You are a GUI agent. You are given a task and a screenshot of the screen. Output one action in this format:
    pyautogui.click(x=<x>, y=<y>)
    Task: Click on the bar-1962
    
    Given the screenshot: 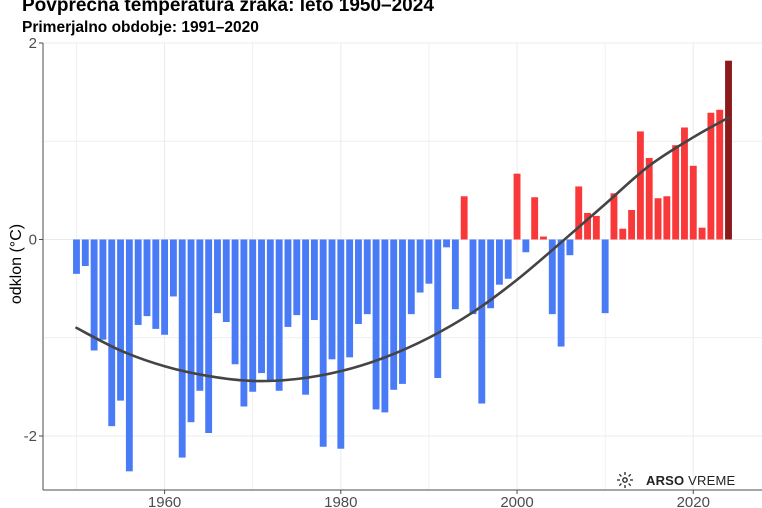 What is the action you would take?
    pyautogui.click(x=182, y=348)
    